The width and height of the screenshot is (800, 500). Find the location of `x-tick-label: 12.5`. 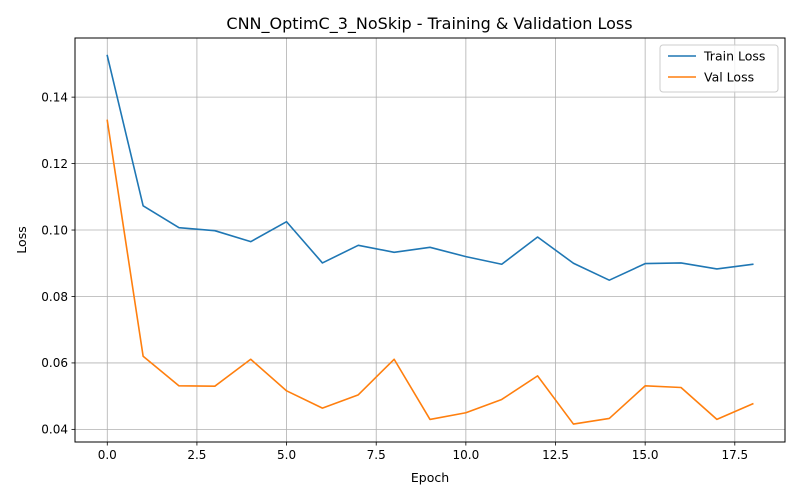

x-tick-label: 12.5 is located at coordinates (555, 455).